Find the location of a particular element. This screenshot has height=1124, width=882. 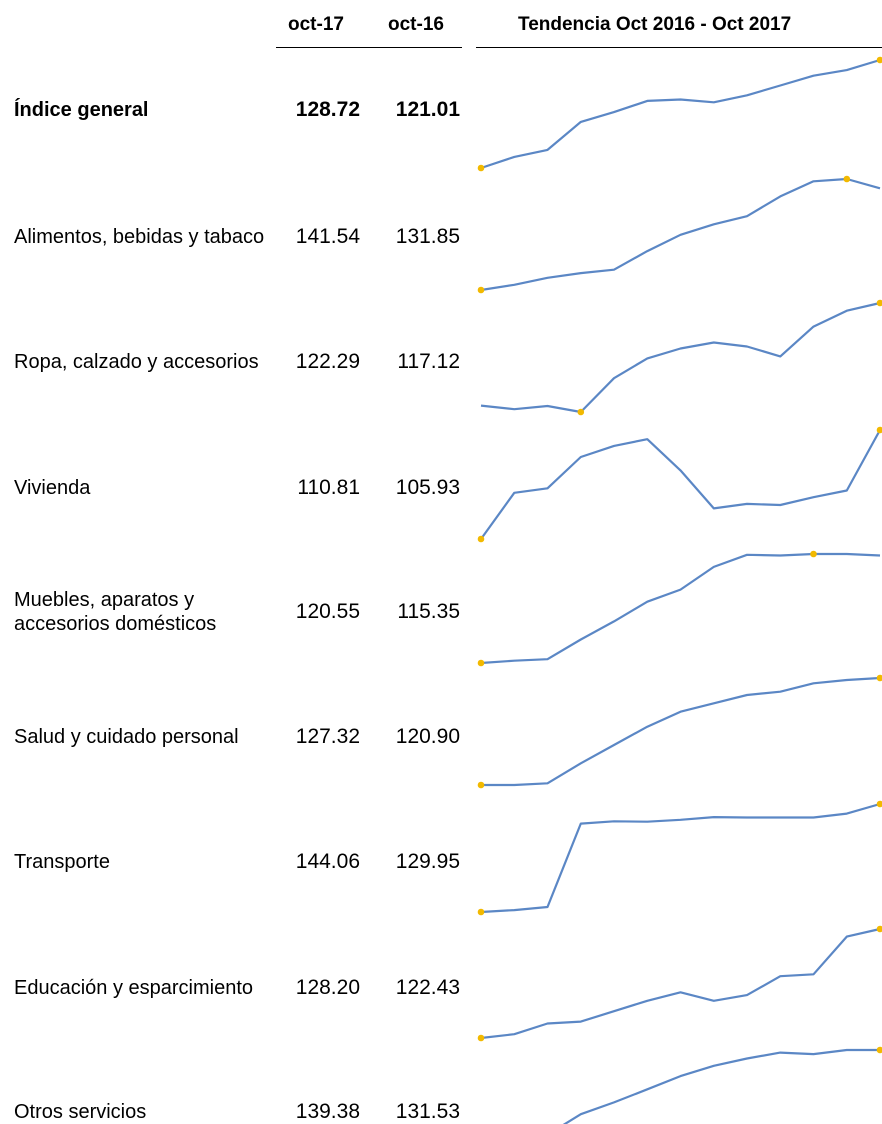

row-label: Ropa, calzado y accesorios is located at coordinates (136, 362).